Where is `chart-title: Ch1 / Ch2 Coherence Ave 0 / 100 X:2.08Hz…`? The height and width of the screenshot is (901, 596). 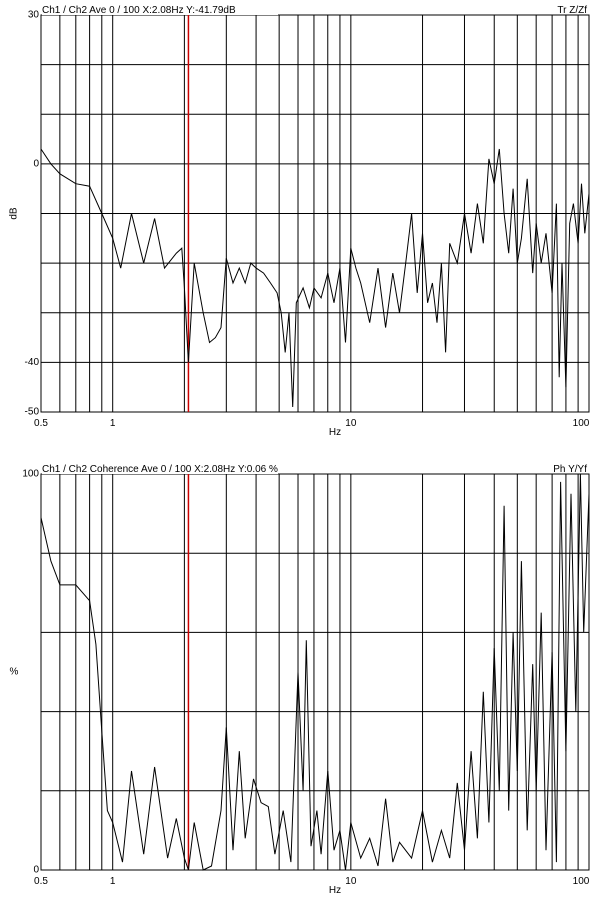 chart-title: Ch1 / Ch2 Coherence Ave 0 / 100 X:2.08Hz… is located at coordinates (160, 469).